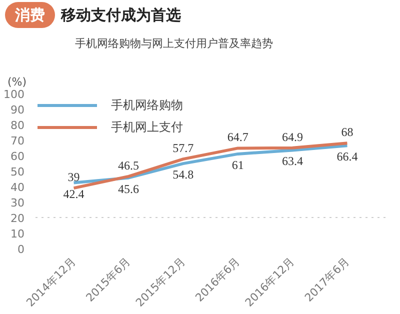  I want to click on data-label: 61, so click(238, 165).